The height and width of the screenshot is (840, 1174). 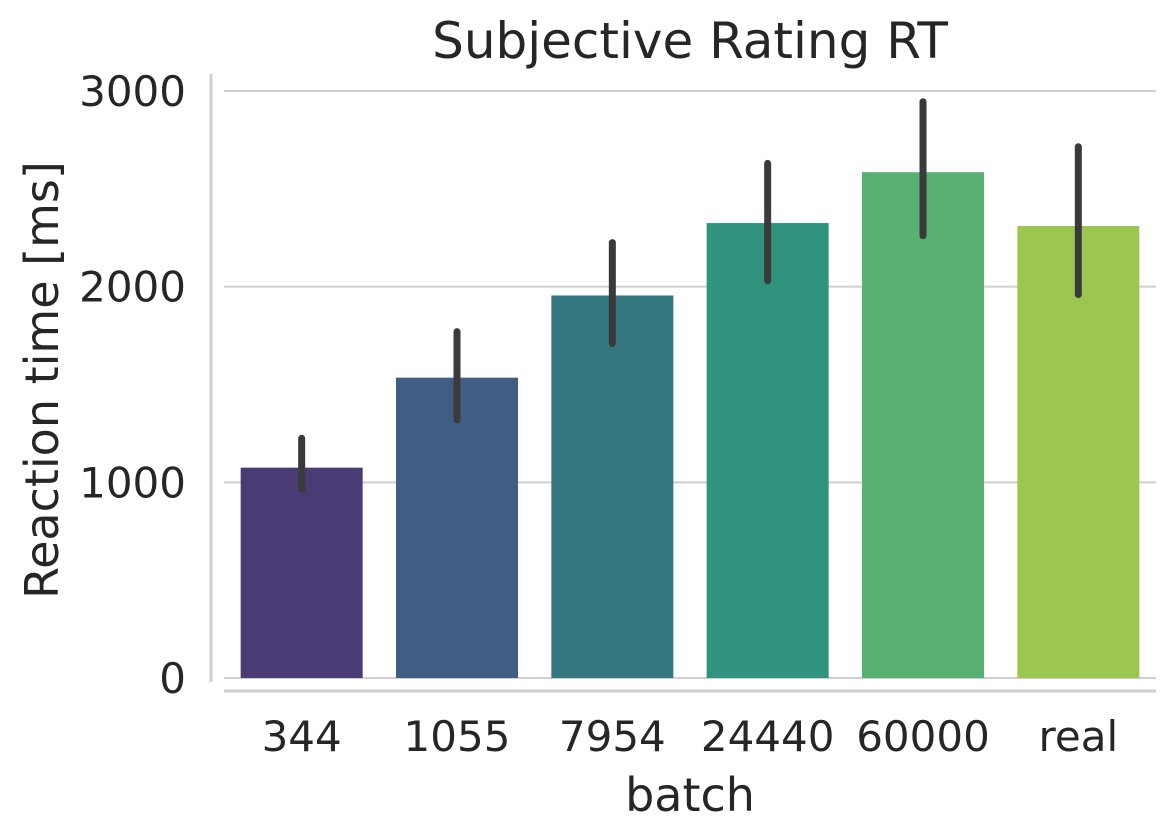 What do you see at coordinates (42, 380) in the screenshot?
I see `y-axis-label: Reaction time [ms]` at bounding box center [42, 380].